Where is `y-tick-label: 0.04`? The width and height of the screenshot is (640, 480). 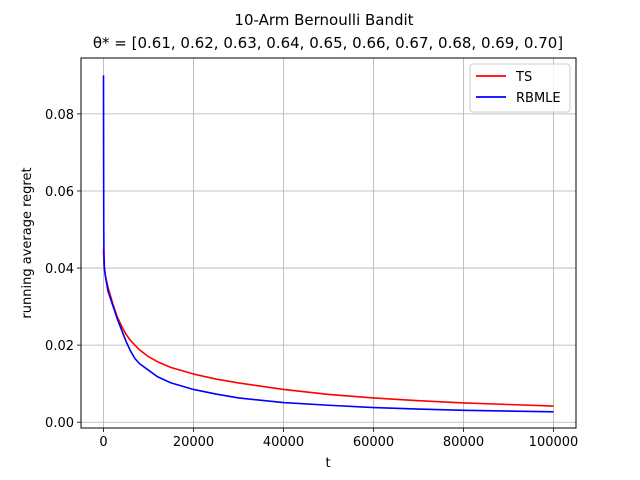 y-tick-label: 0.04 is located at coordinates (59, 269).